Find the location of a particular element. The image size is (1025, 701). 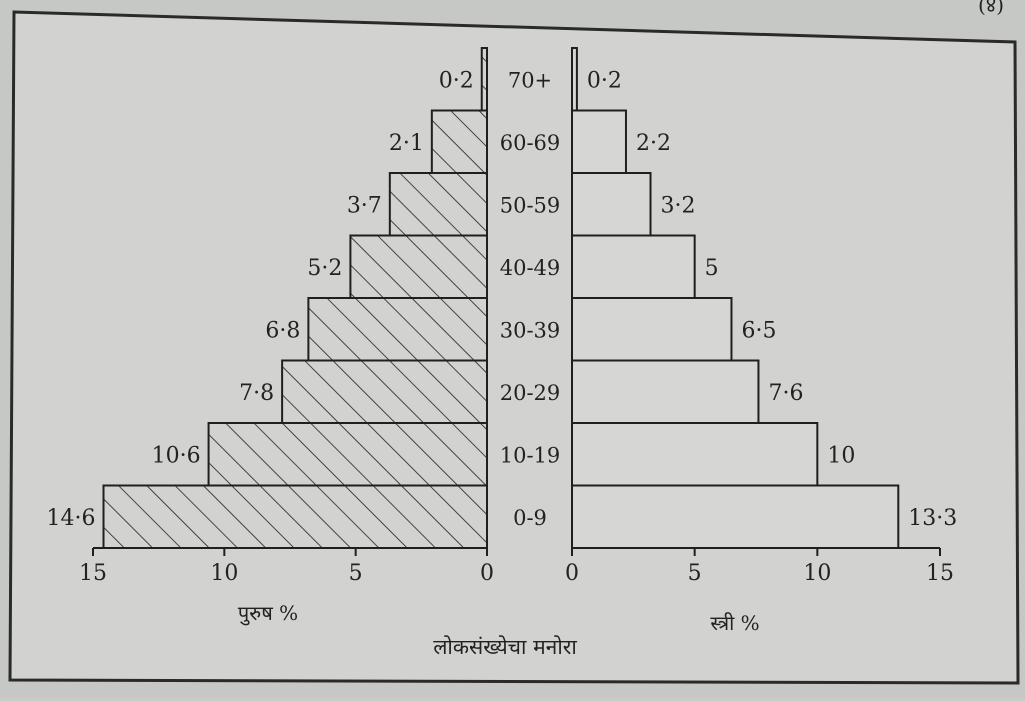

right-tick-label-15: 15 is located at coordinates (940, 573).